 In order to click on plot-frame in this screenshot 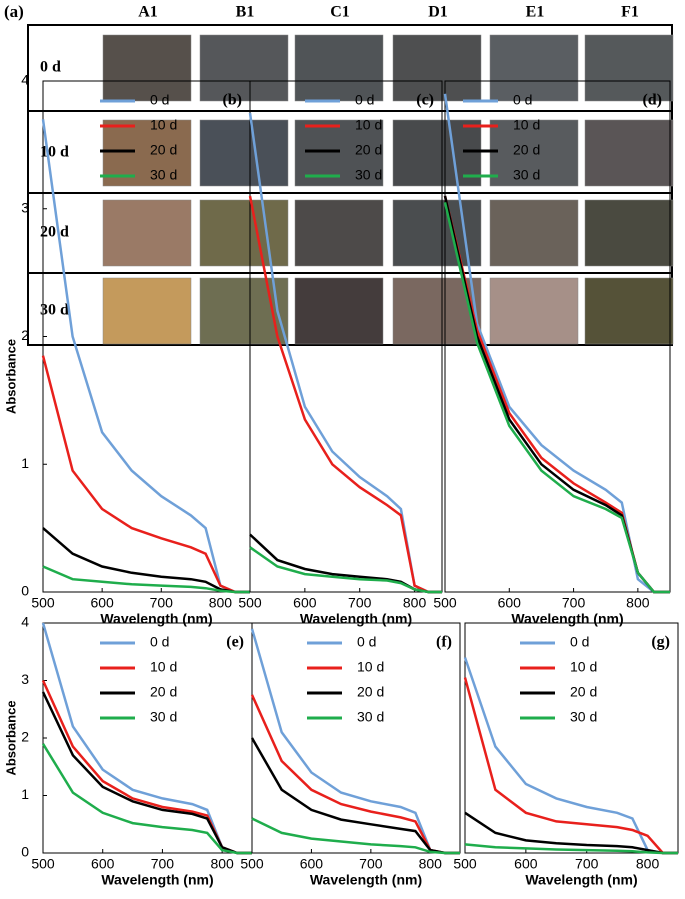, I will do `click(571, 738)`.